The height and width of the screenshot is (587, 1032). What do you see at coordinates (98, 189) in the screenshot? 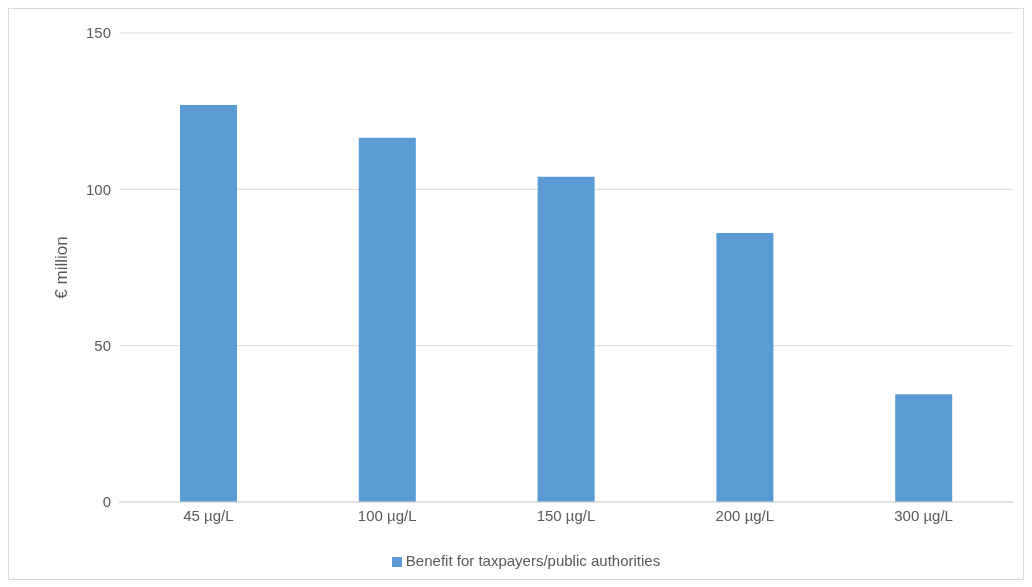
I see `y-tick-label: 100` at bounding box center [98, 189].